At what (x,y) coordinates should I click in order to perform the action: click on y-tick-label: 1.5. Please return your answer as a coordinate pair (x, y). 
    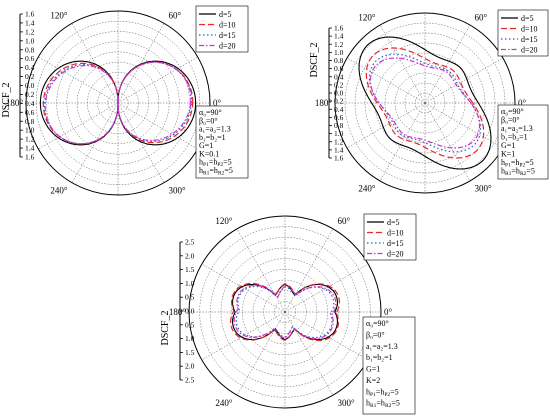
    Looking at the image, I should click on (190, 269).